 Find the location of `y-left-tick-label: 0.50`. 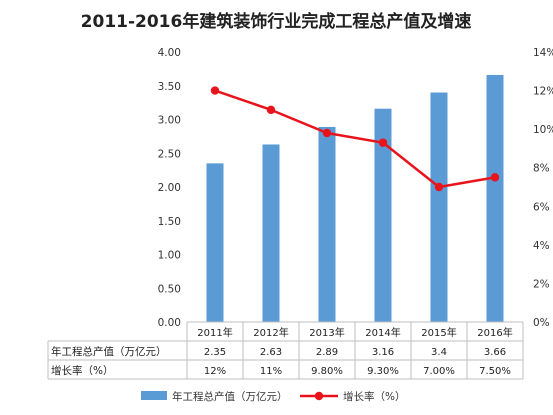

y-left-tick-label: 0.50 is located at coordinates (169, 289).